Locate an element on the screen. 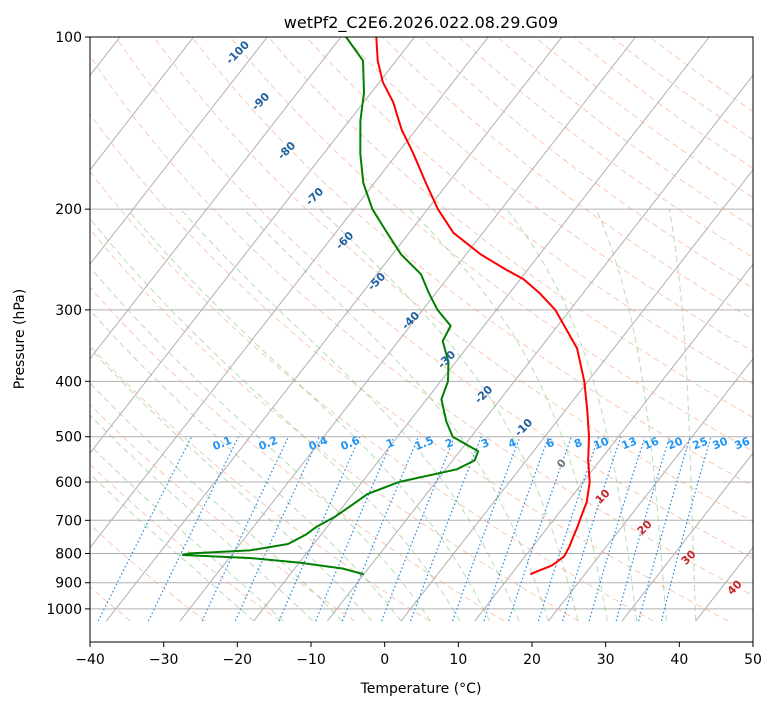 The height and width of the screenshot is (708, 775). mixing-ratio-label: 36 is located at coordinates (742, 443).